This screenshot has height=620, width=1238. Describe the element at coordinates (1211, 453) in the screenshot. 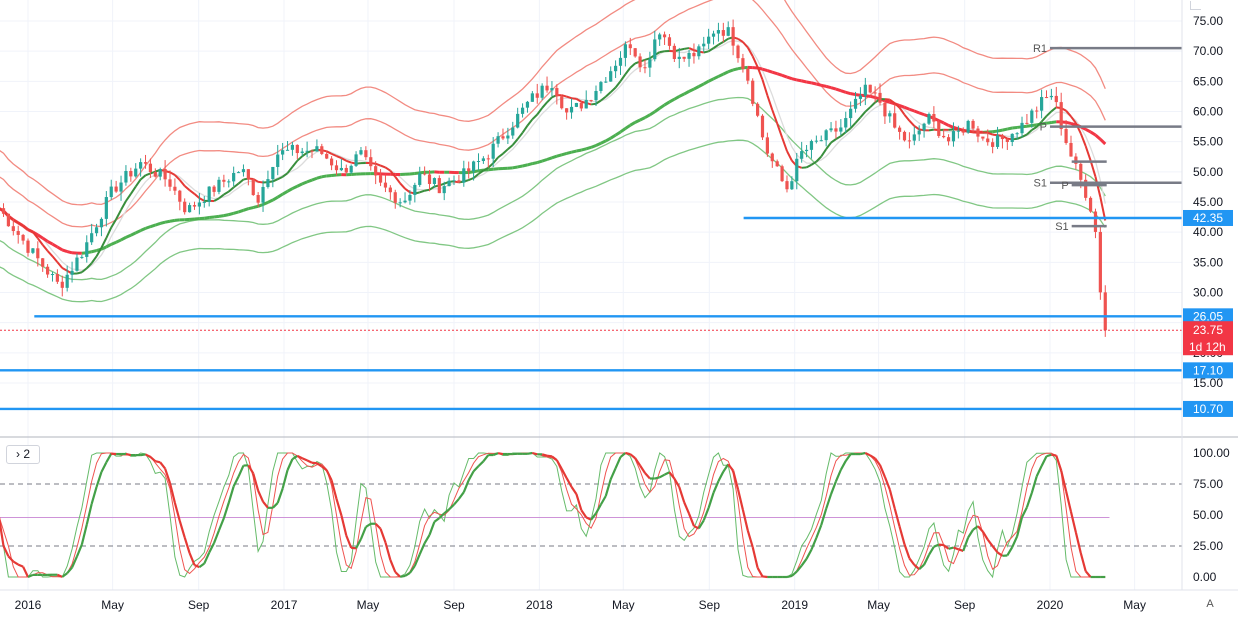

I see `oscillator-tick-label: 100.00` at that location.